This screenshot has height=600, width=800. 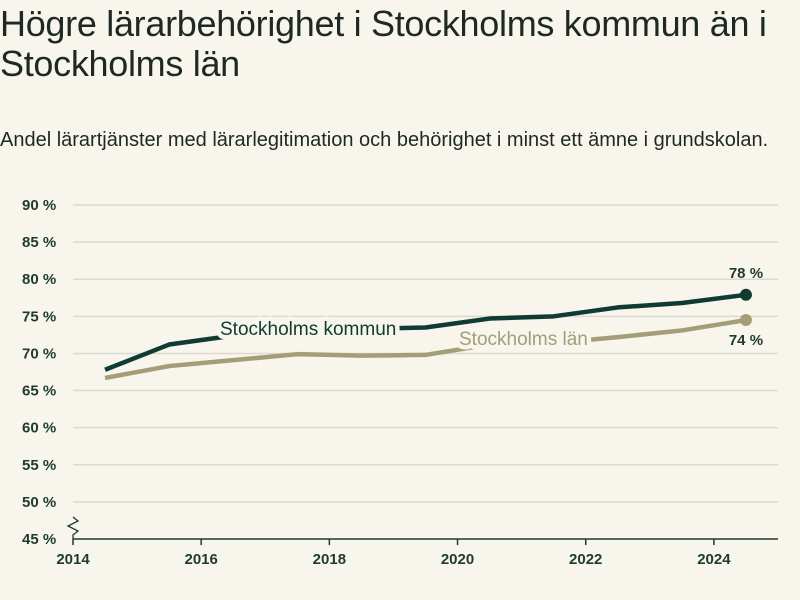 I want to click on y-tick-label: 50 %, so click(x=39, y=502).